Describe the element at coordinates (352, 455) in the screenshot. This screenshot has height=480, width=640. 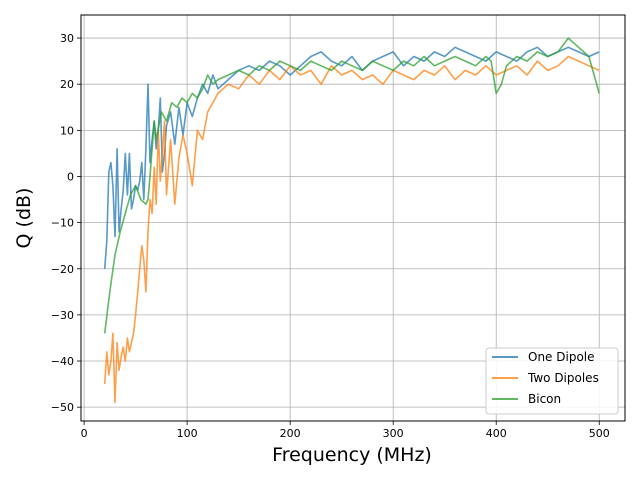
I see `x-axis-label: Frequency (MHz)` at that location.